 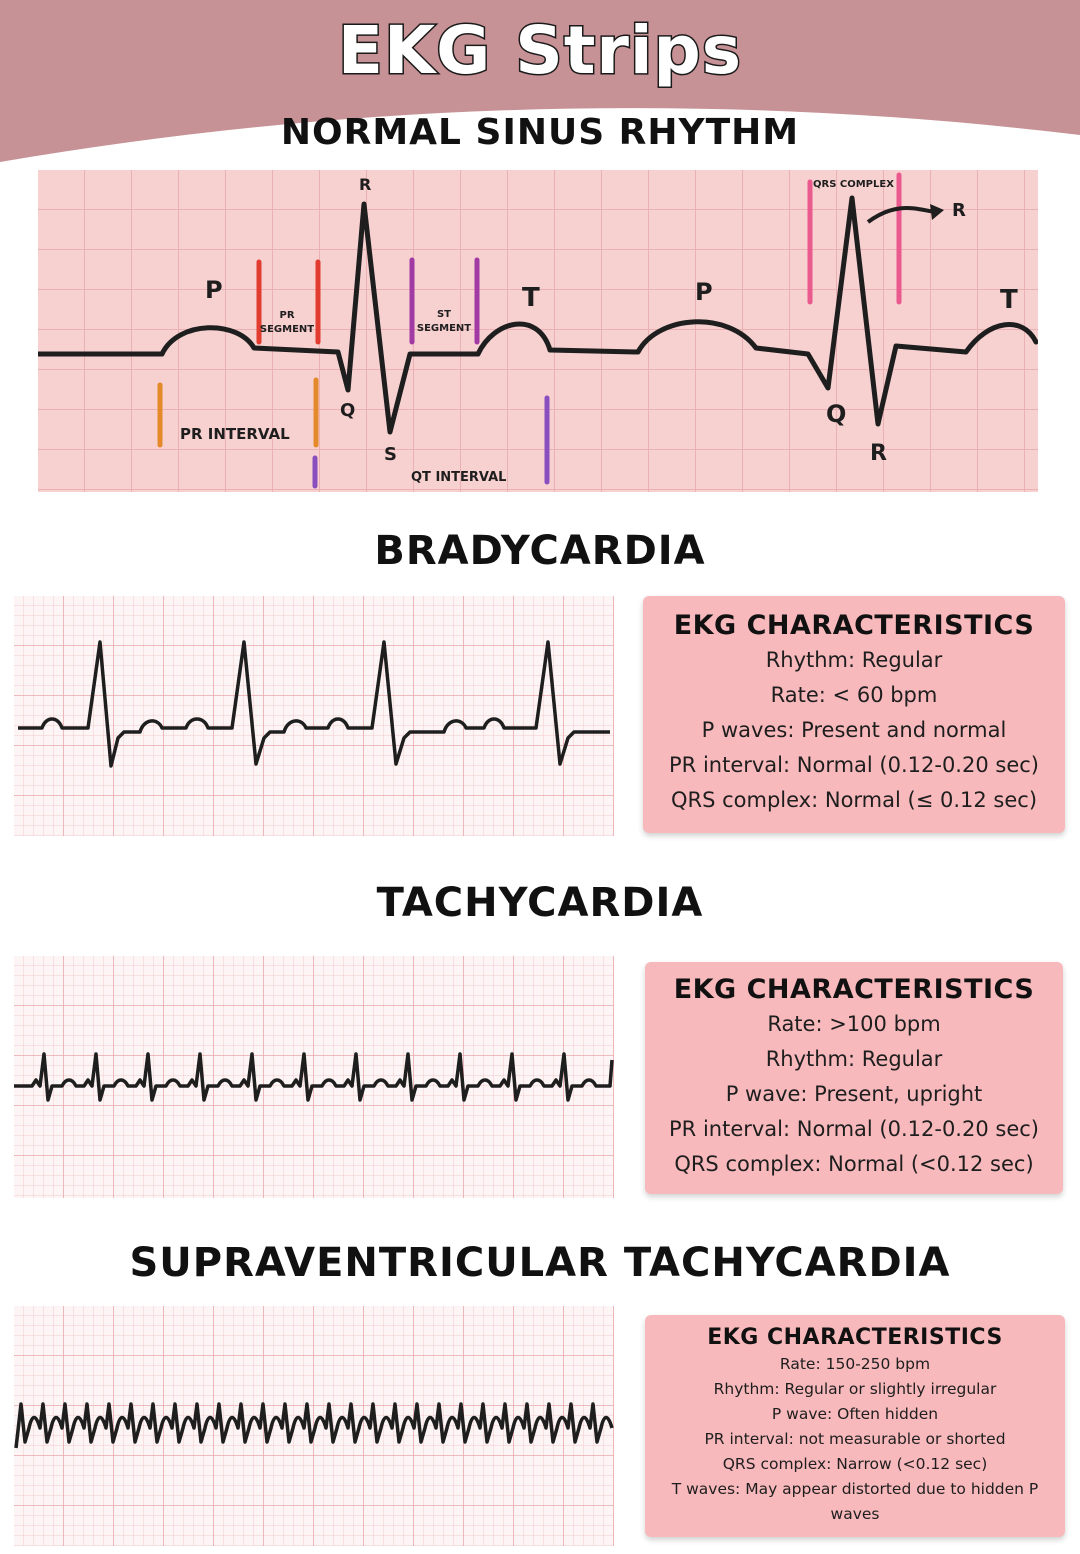 What do you see at coordinates (444, 328) in the screenshot?
I see `st-segment-label-2: SEGMENT` at bounding box center [444, 328].